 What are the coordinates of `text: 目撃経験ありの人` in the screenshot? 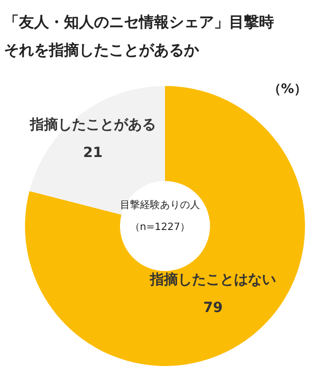 It's located at (160, 205).